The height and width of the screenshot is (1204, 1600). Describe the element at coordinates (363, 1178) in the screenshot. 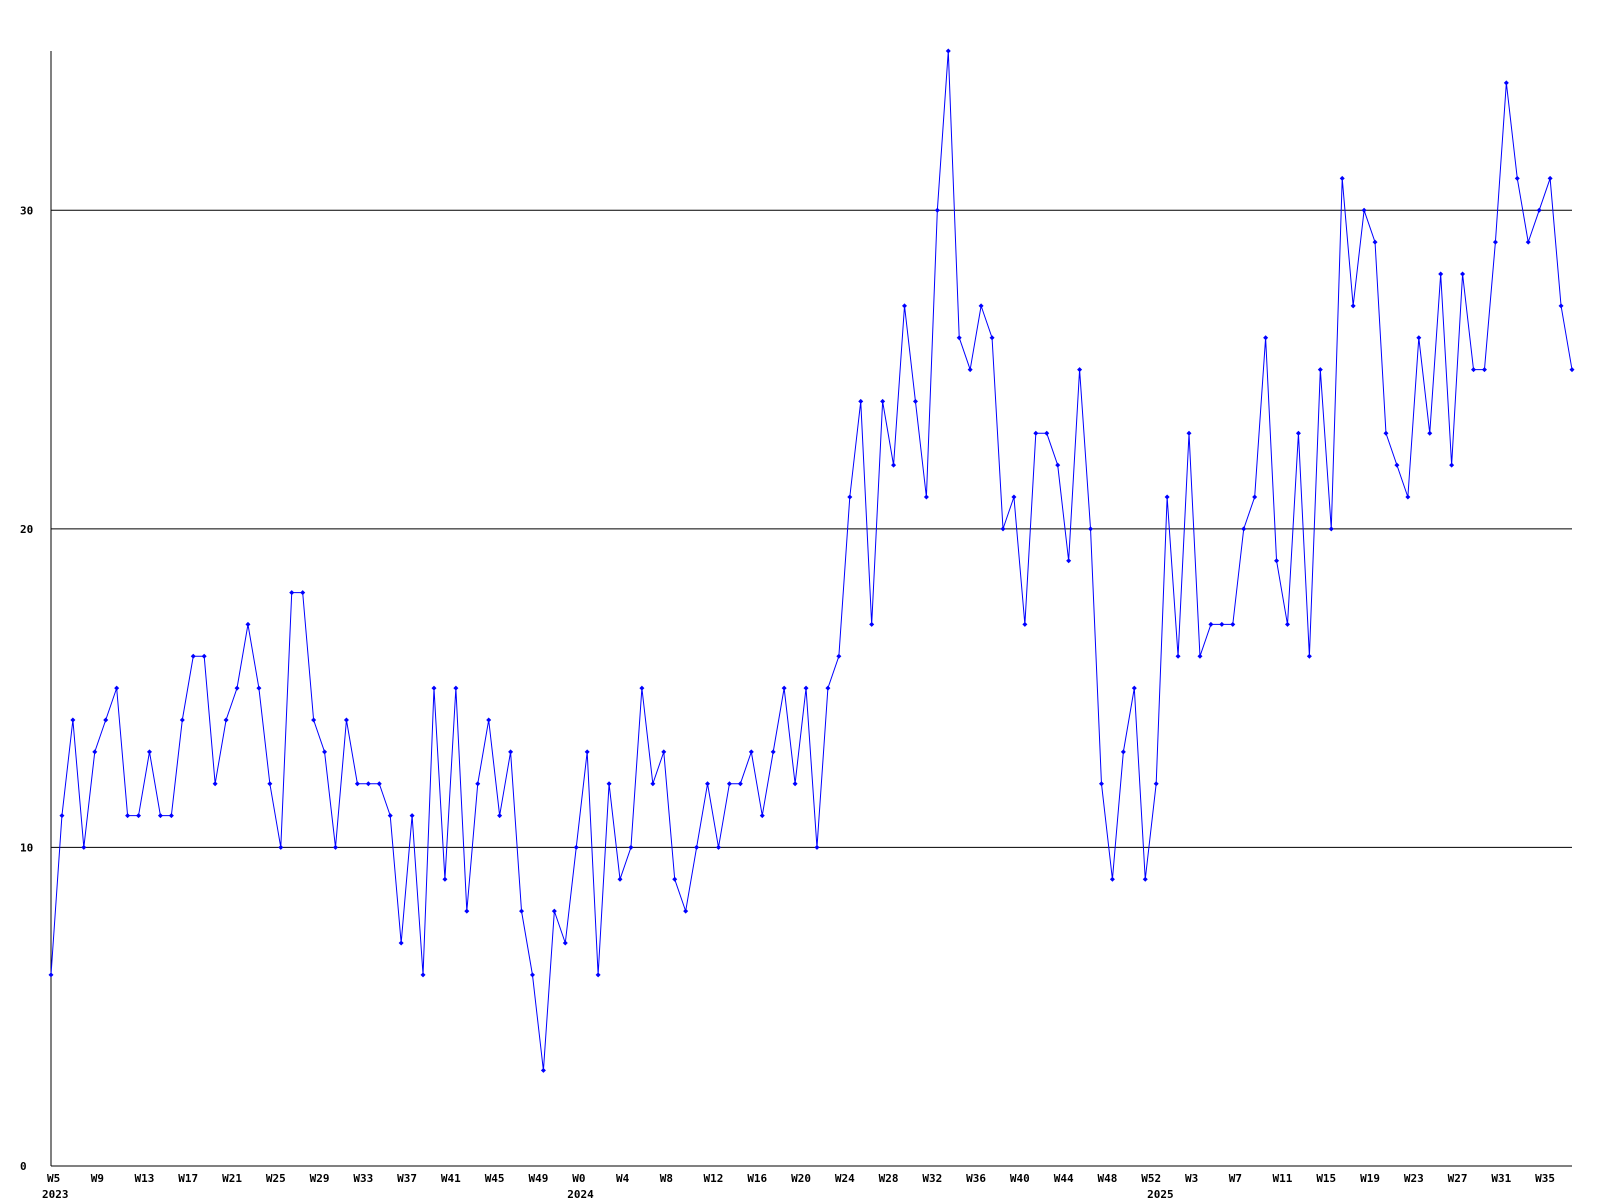

I see `x-tick-label: W33` at that location.